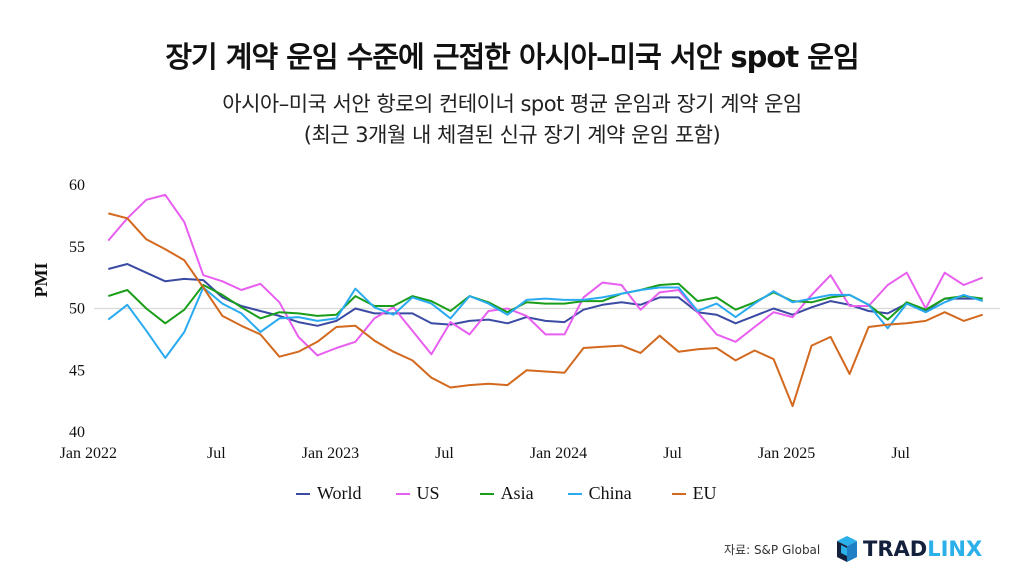 Image resolution: width=1024 pixels, height=577 pixels. Describe the element at coordinates (678, 493) in the screenshot. I see `legend-swatch-eu` at that location.